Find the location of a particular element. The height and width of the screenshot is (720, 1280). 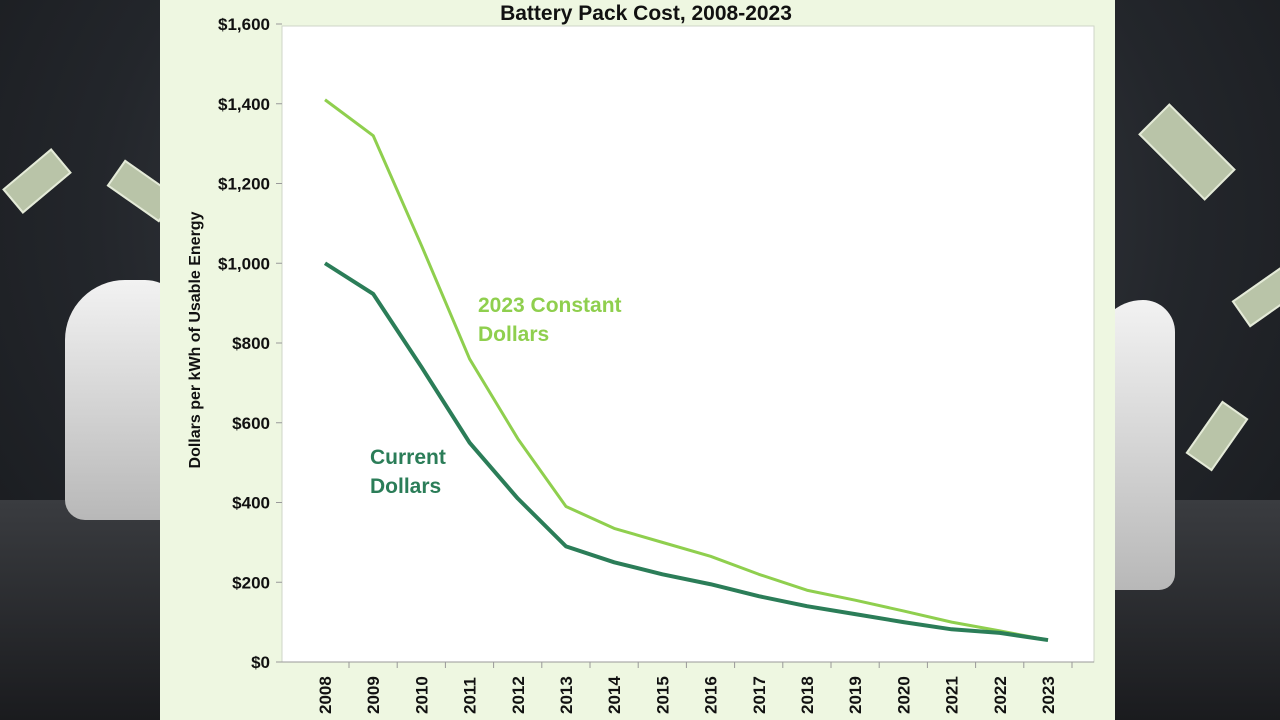

y-tick-label: $0 is located at coordinates (260, 662).